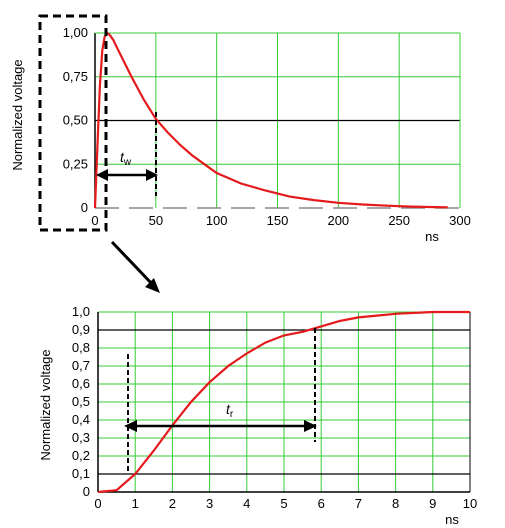 The width and height of the screenshot is (505, 528). I want to click on top-y-tick-label: 0,50, so click(75, 120).